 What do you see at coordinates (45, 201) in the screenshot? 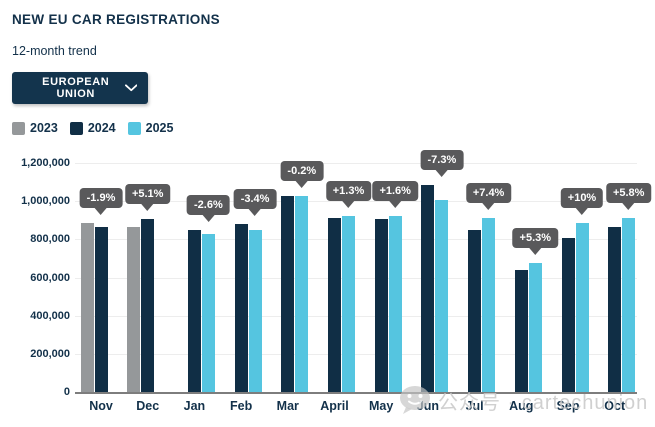
I see `y-axis-tick-label: 1,000,000` at bounding box center [45, 201].